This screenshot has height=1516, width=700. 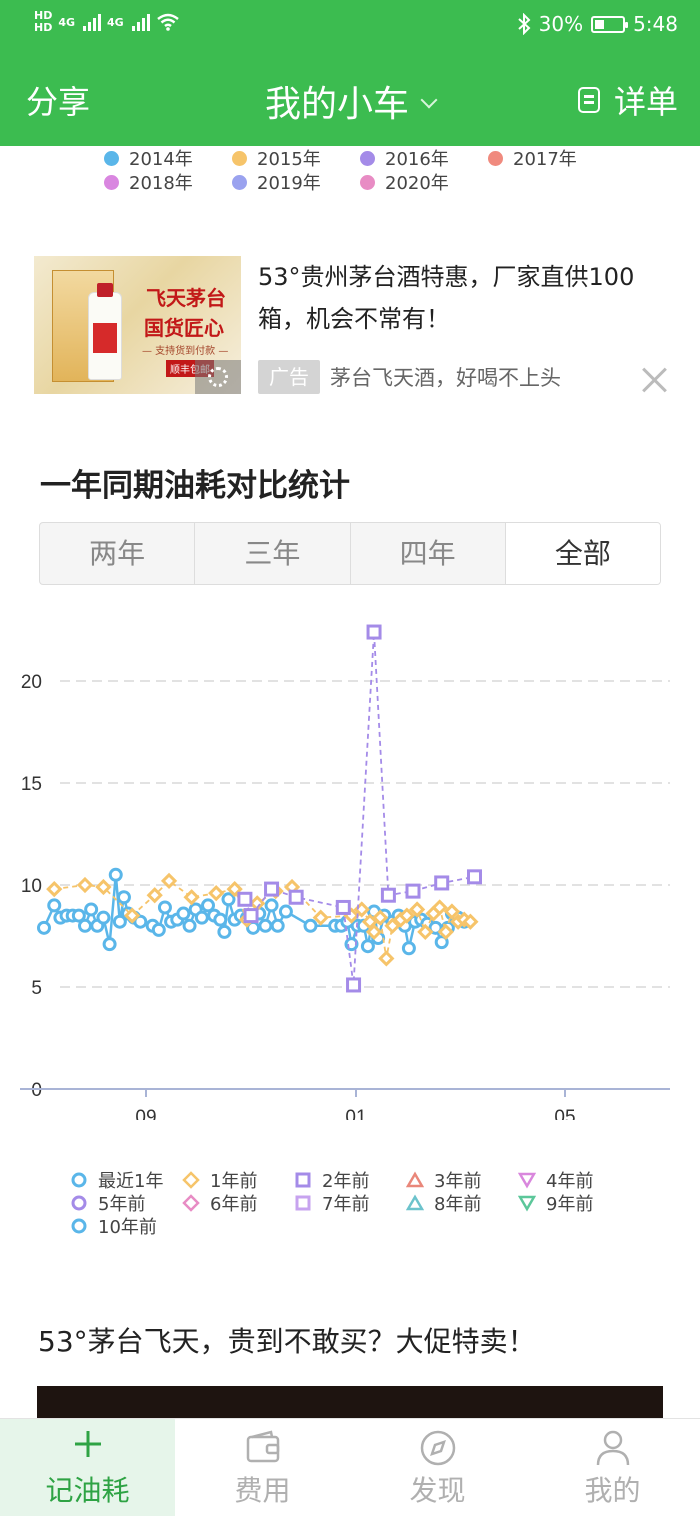 I want to click on legend-item: 5年前, so click(x=126, y=1203).